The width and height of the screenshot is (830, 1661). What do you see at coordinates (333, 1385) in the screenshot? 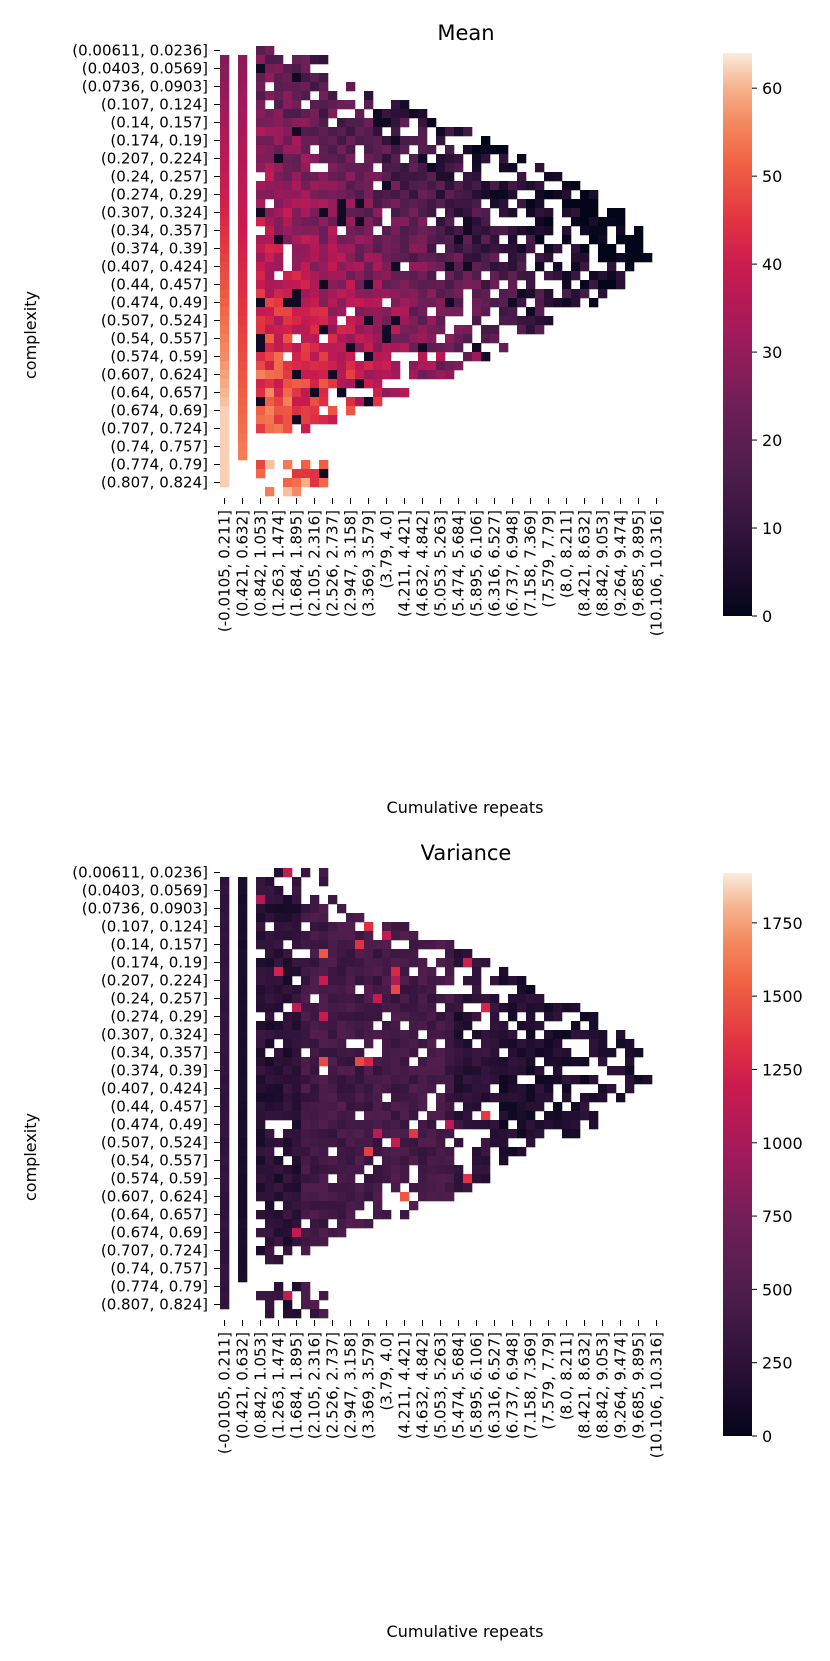
I see `x-tick-label: (2.526, 2.737]` at bounding box center [333, 1385].